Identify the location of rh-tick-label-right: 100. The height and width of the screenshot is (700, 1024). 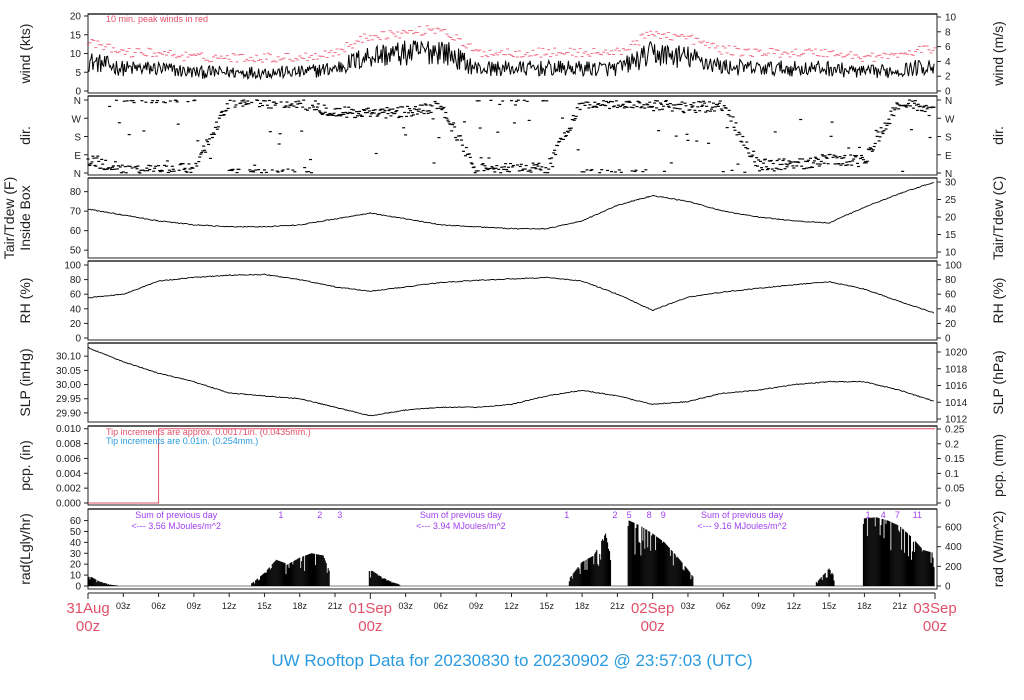
(953, 266).